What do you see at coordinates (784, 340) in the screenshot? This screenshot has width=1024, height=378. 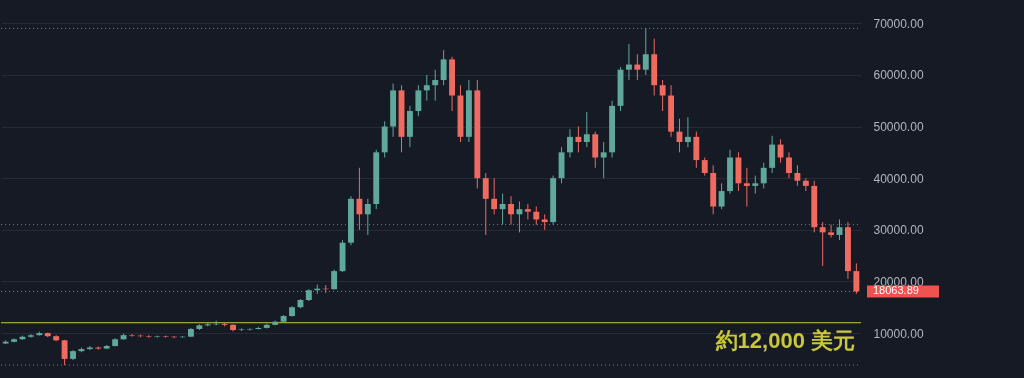 I see `ref-line-label: 約12,000 美元` at bounding box center [784, 340].